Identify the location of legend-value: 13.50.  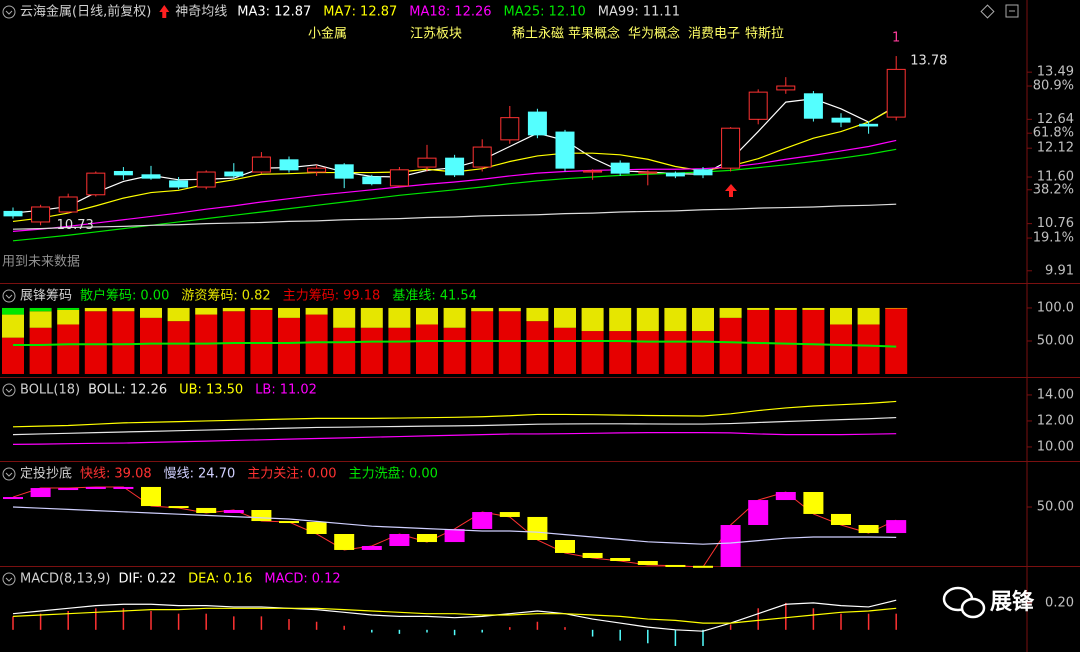
(224, 390).